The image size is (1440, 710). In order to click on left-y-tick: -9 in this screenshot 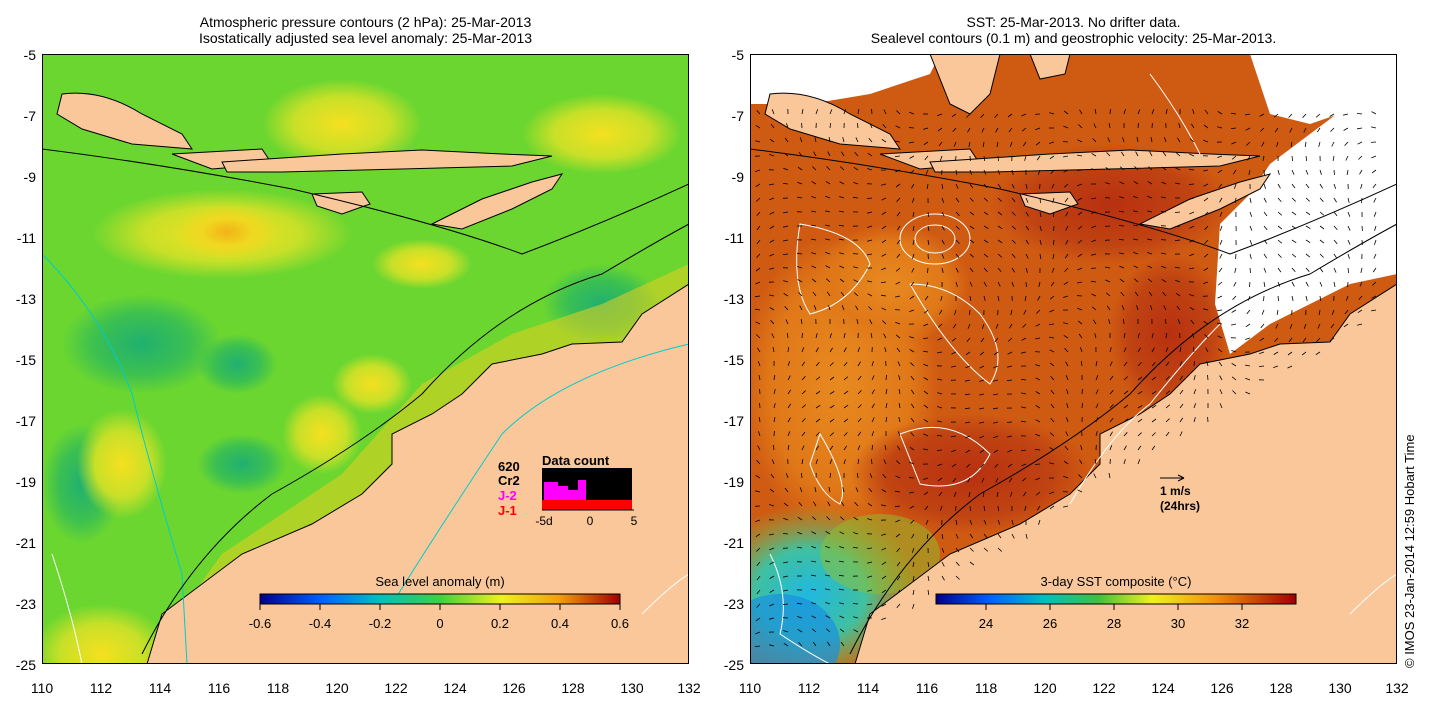, I will do `click(29, 177)`.